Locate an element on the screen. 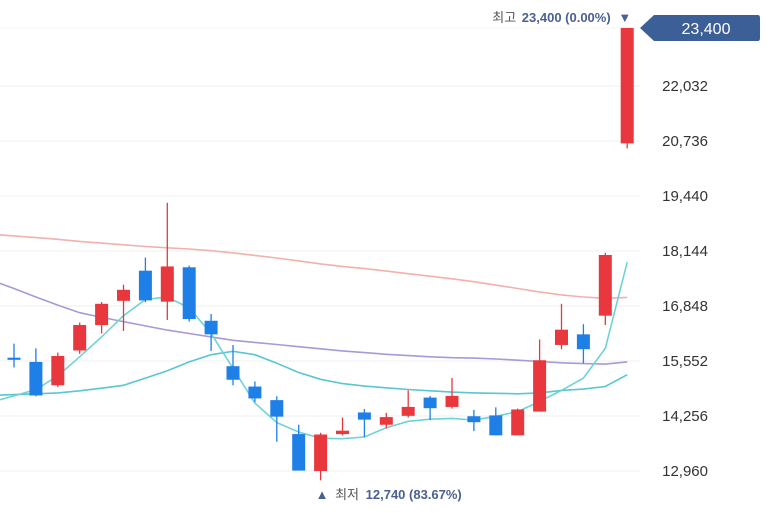 Image resolution: width=773 pixels, height=513 pixels. high-label-prefix: 최고 is located at coordinates (504, 17).